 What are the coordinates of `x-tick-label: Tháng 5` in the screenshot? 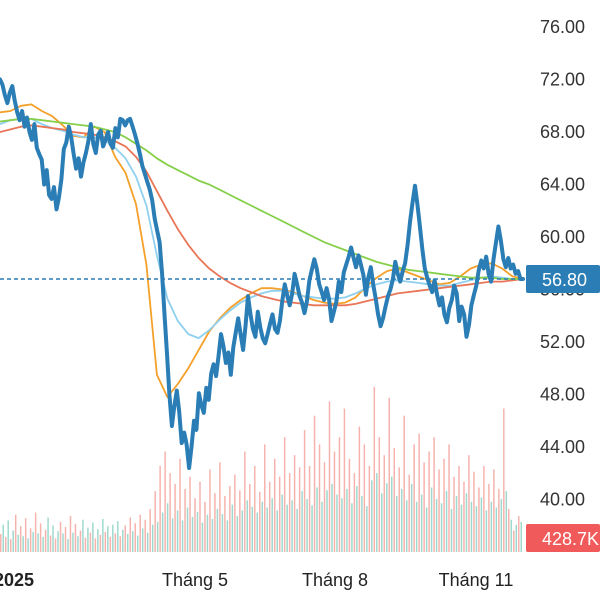 It's located at (195, 580).